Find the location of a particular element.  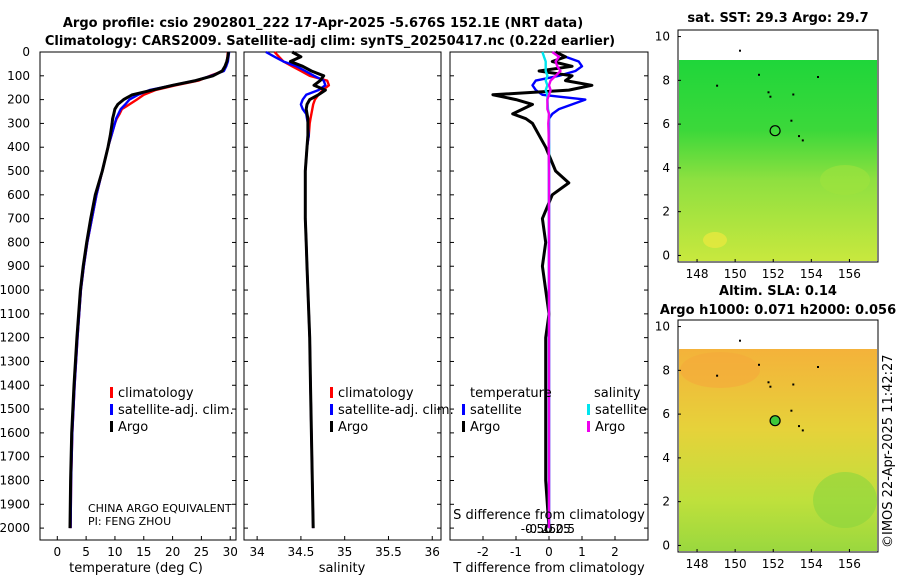

x-tick-label: 1 is located at coordinates (582, 552).